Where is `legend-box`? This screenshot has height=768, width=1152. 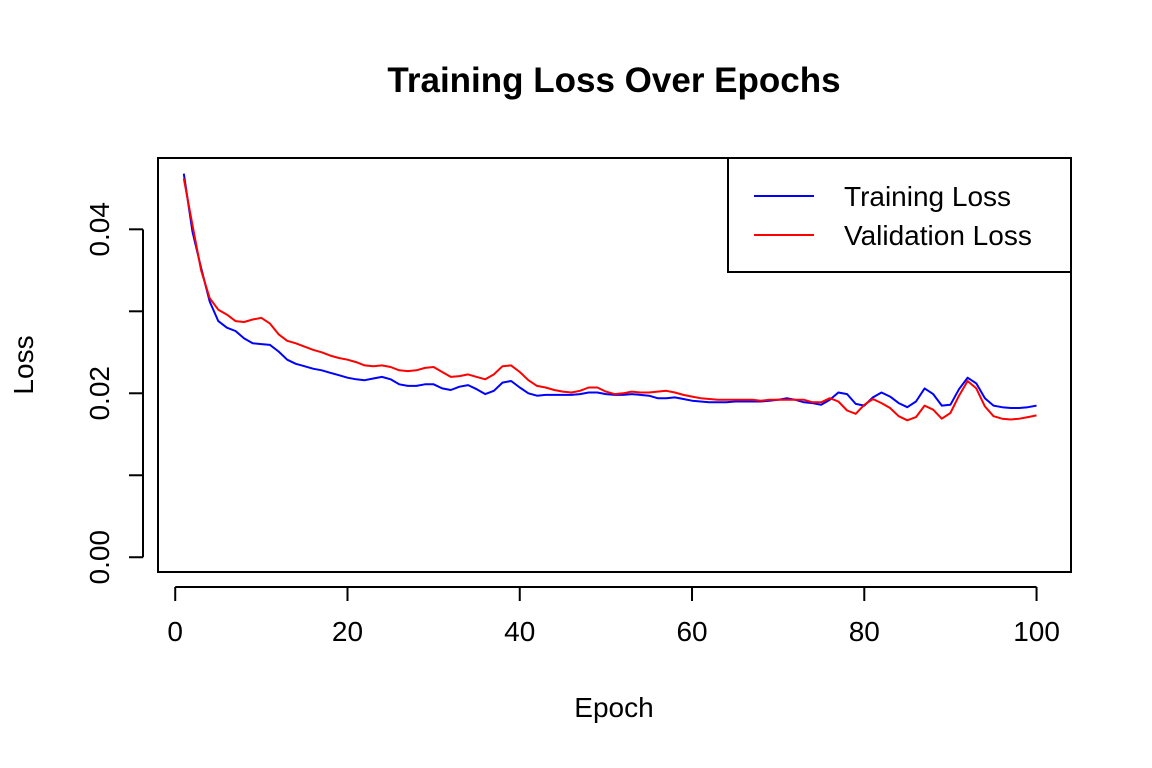 legend-box is located at coordinates (899, 215).